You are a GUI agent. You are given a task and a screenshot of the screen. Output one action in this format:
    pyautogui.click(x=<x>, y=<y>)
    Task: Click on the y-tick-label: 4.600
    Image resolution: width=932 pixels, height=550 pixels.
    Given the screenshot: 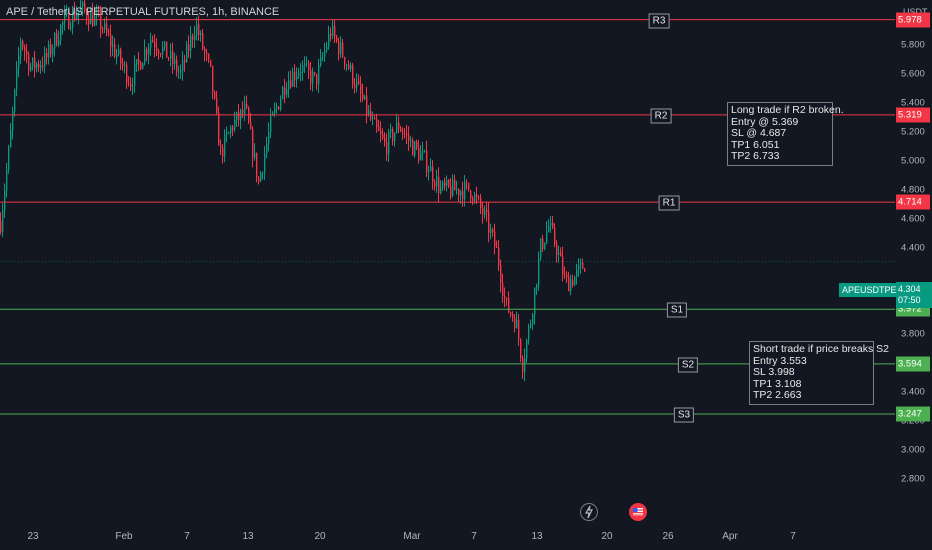 What is the action you would take?
    pyautogui.click(x=913, y=219)
    